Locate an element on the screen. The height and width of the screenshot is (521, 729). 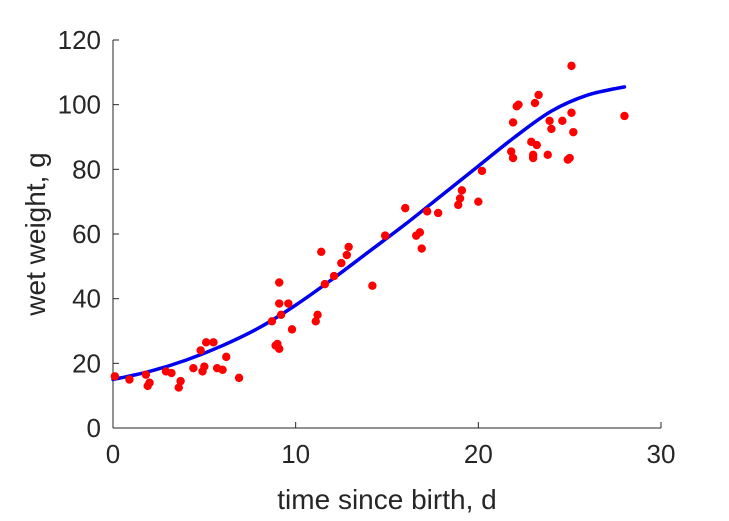
y-tick-label: 0 is located at coordinates (94, 428).